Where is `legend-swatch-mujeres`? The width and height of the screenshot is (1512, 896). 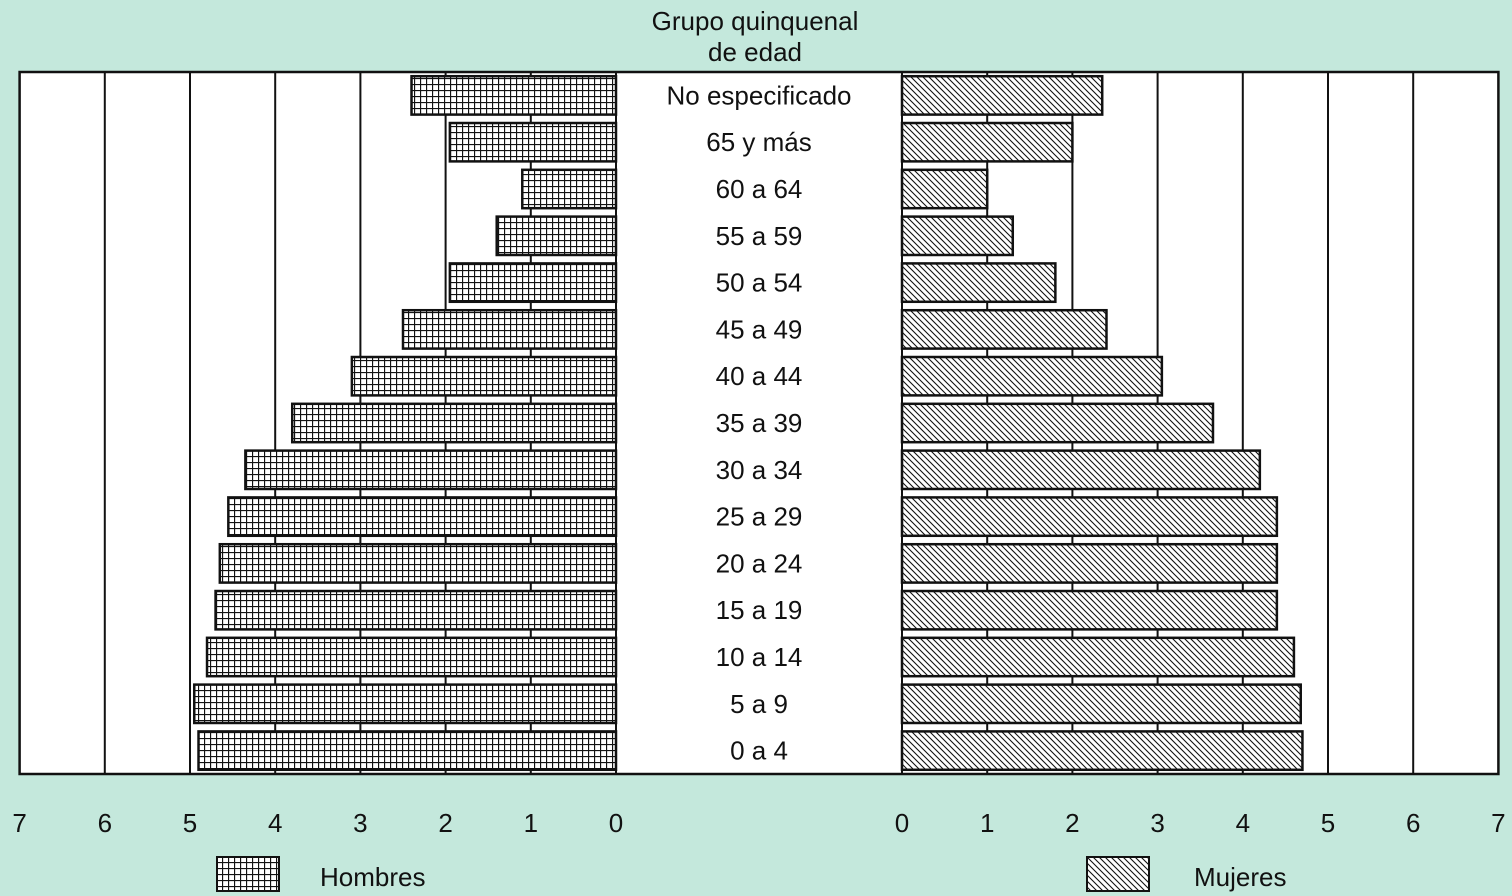 legend-swatch-mujeres is located at coordinates (1118, 874).